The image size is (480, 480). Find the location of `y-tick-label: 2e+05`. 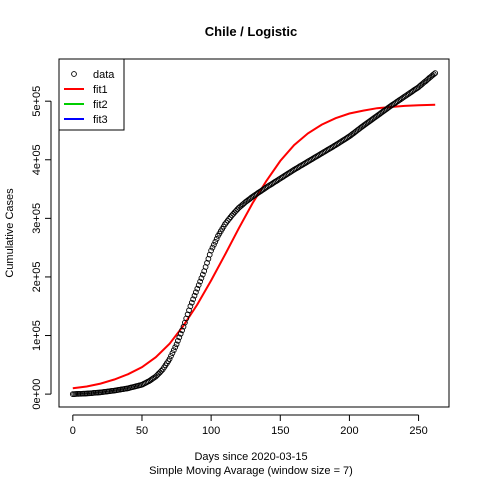

y-tick-label: 2e+05 is located at coordinates (37, 276).